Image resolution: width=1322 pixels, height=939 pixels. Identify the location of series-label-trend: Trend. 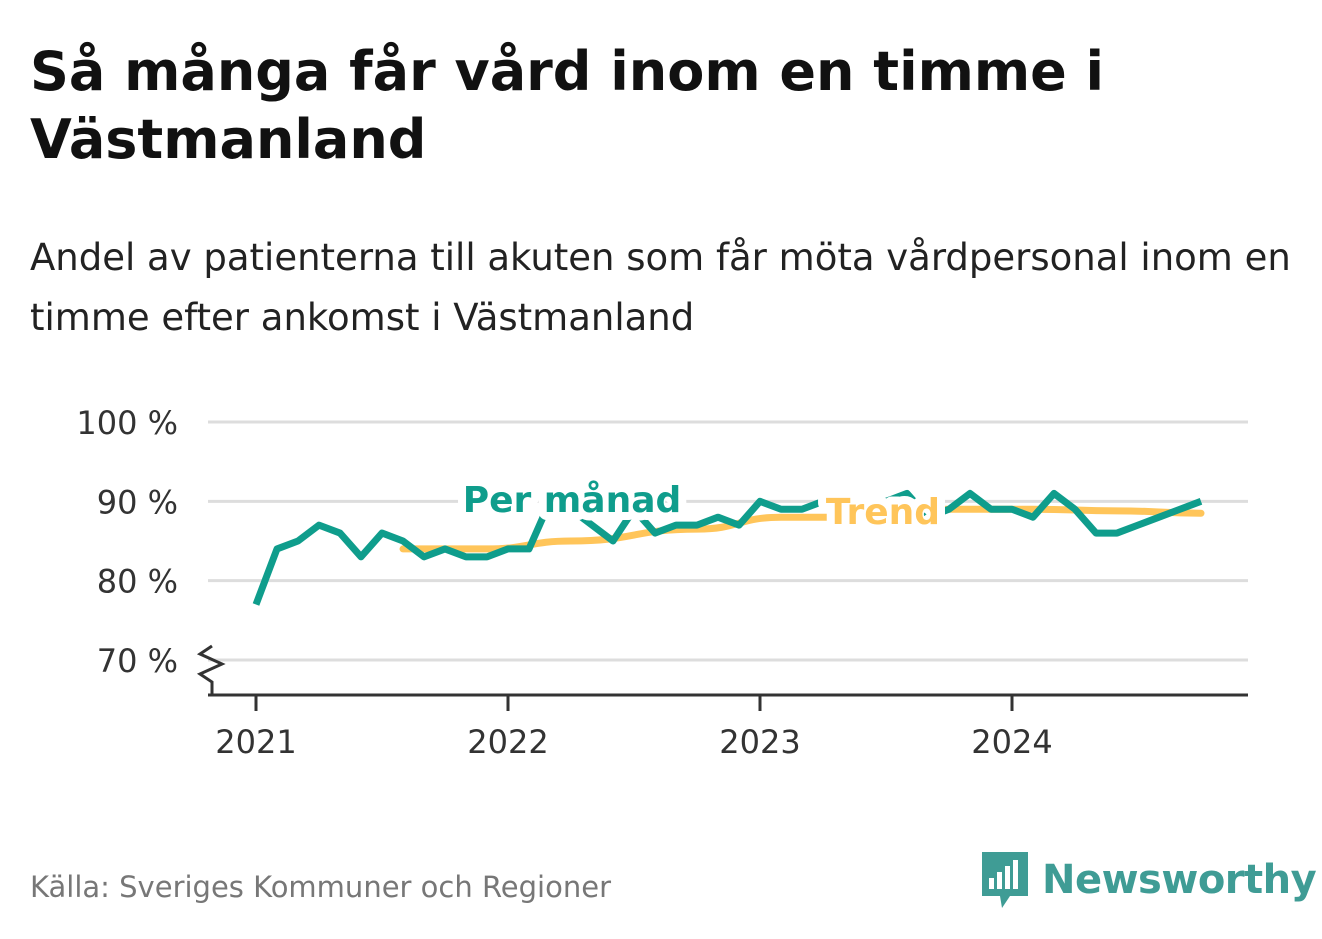
(883, 512).